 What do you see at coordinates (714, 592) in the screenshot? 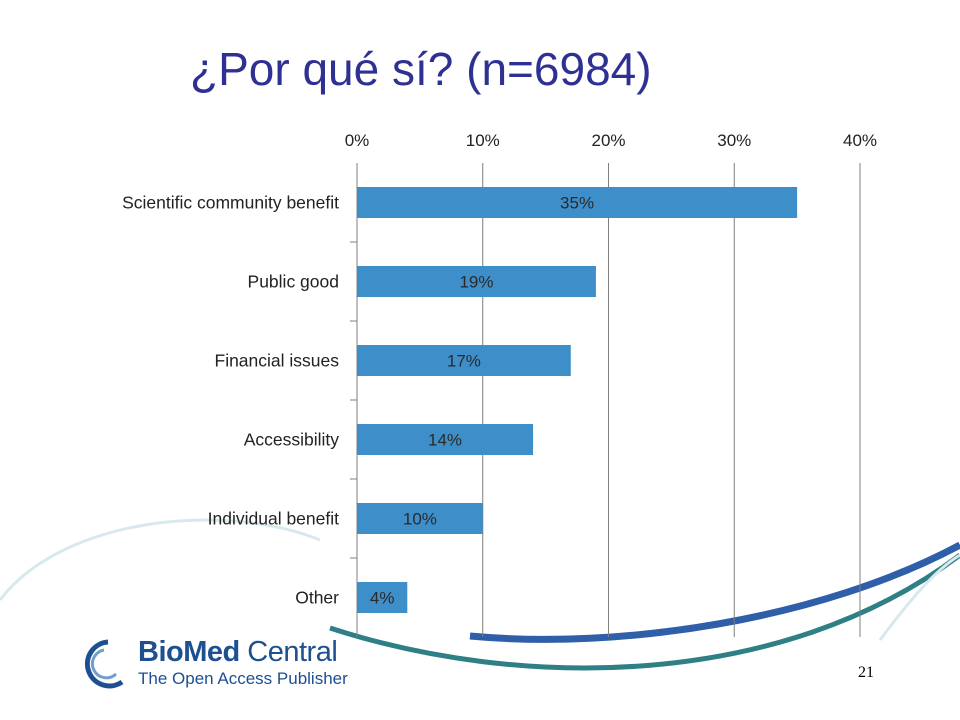
I see `swoosh-blue` at bounding box center [714, 592].